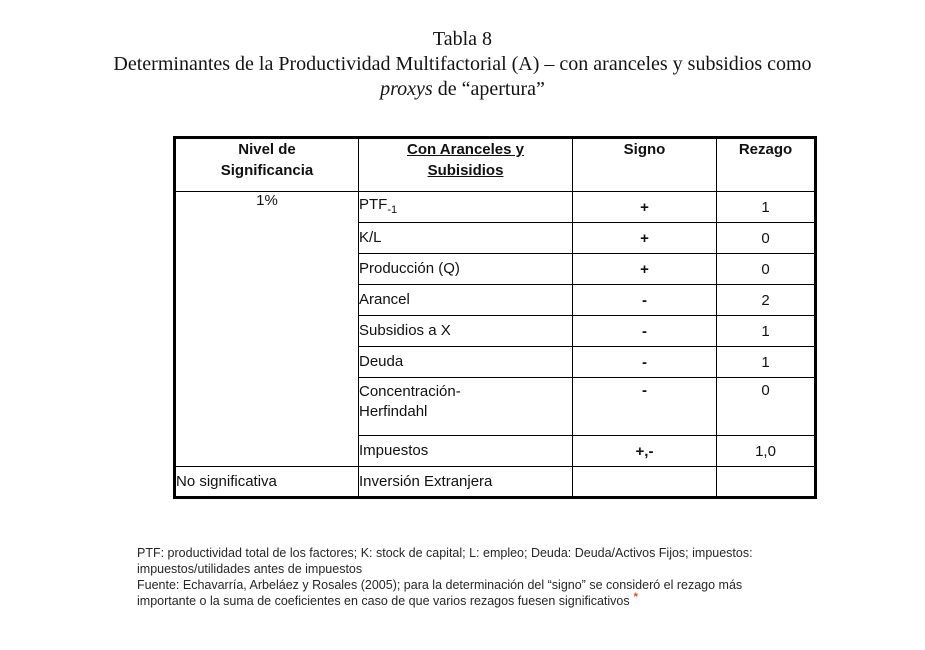 The width and height of the screenshot is (925, 650). I want to click on cell-signo: +,-, so click(644, 451).